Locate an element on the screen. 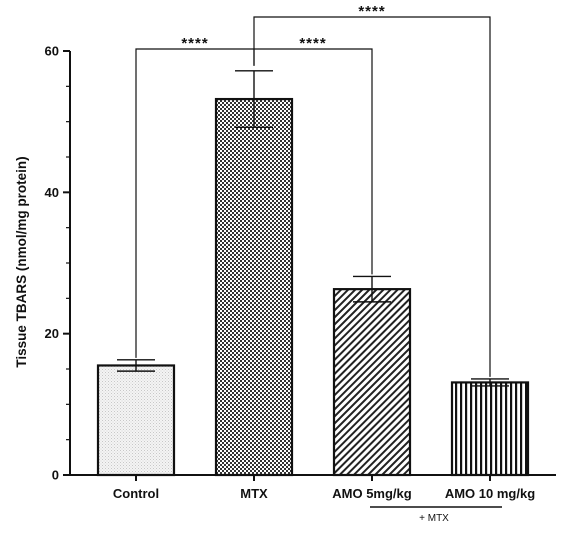 This screenshot has height=538, width=578. y-tick-label: 20 is located at coordinates (52, 333).